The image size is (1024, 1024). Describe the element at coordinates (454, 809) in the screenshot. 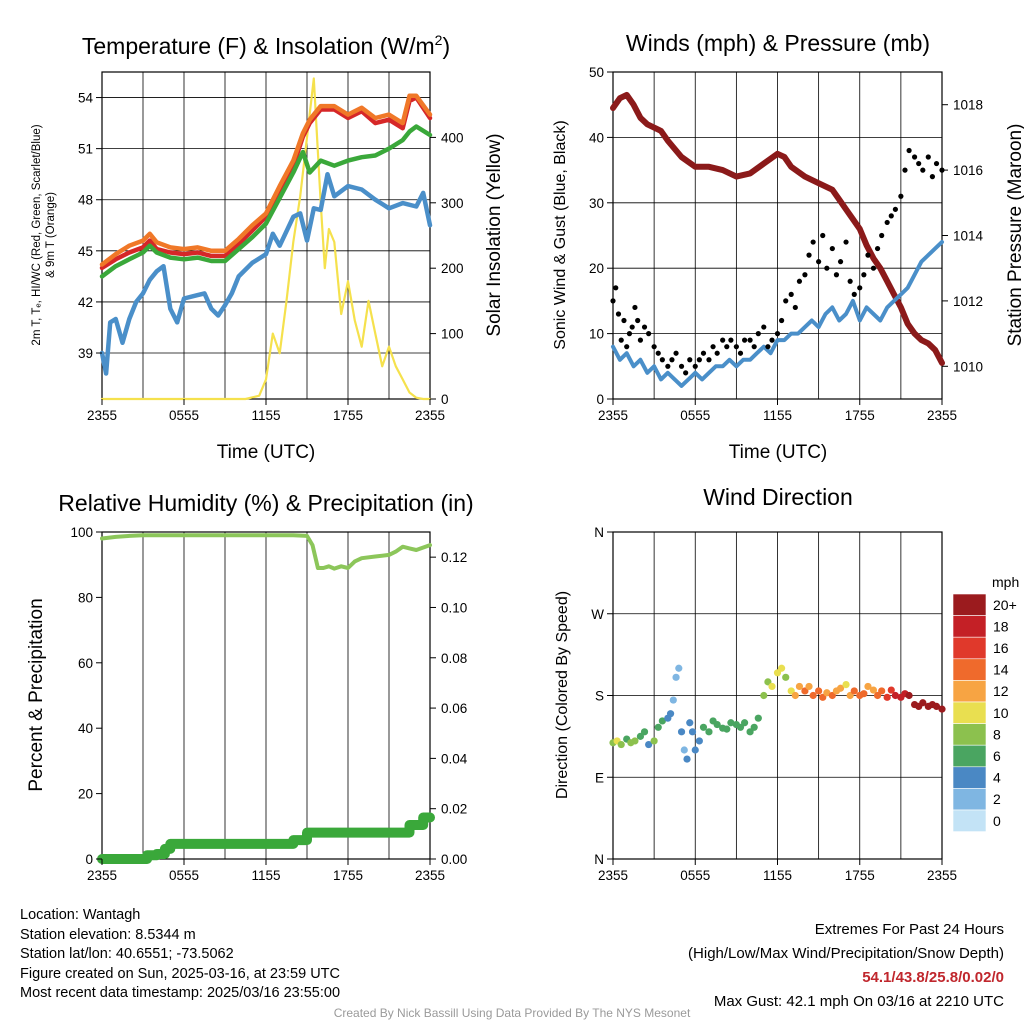

I see `y2-tick-label: 0.02` at that location.